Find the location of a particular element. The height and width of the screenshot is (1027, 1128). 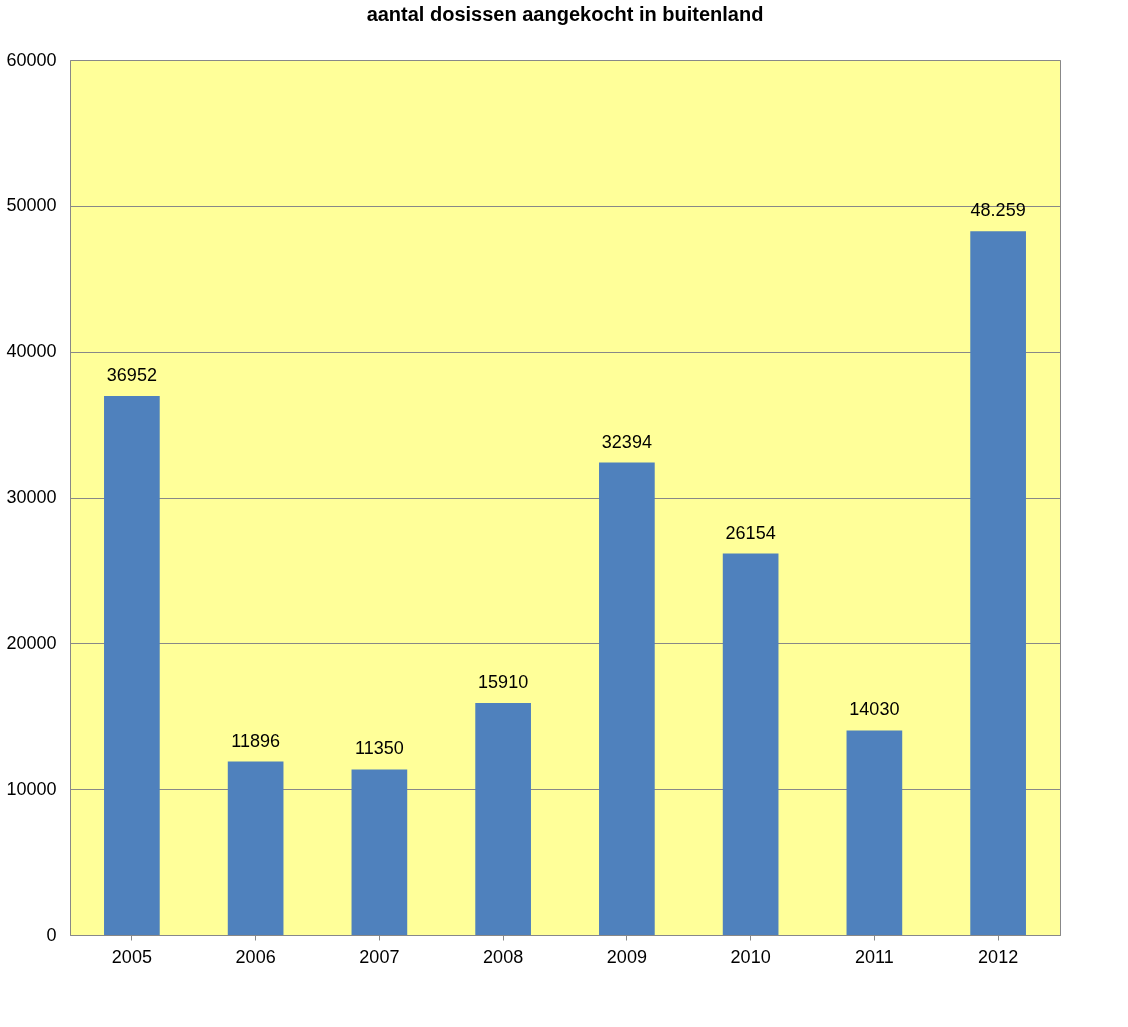

y-tick-label: 60000 is located at coordinates (31, 59).